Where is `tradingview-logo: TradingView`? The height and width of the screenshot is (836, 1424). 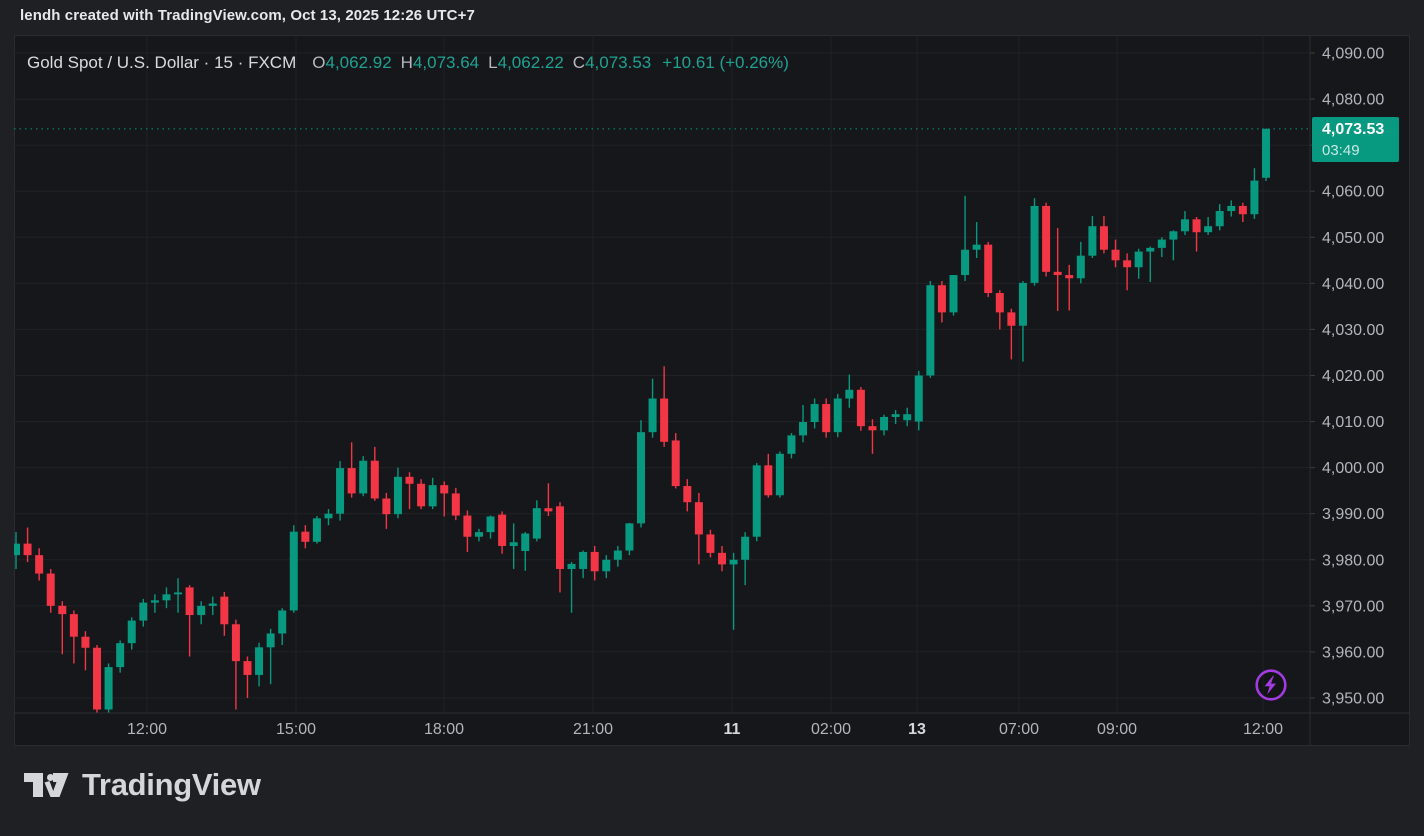 tradingview-logo: TradingView is located at coordinates (142, 784).